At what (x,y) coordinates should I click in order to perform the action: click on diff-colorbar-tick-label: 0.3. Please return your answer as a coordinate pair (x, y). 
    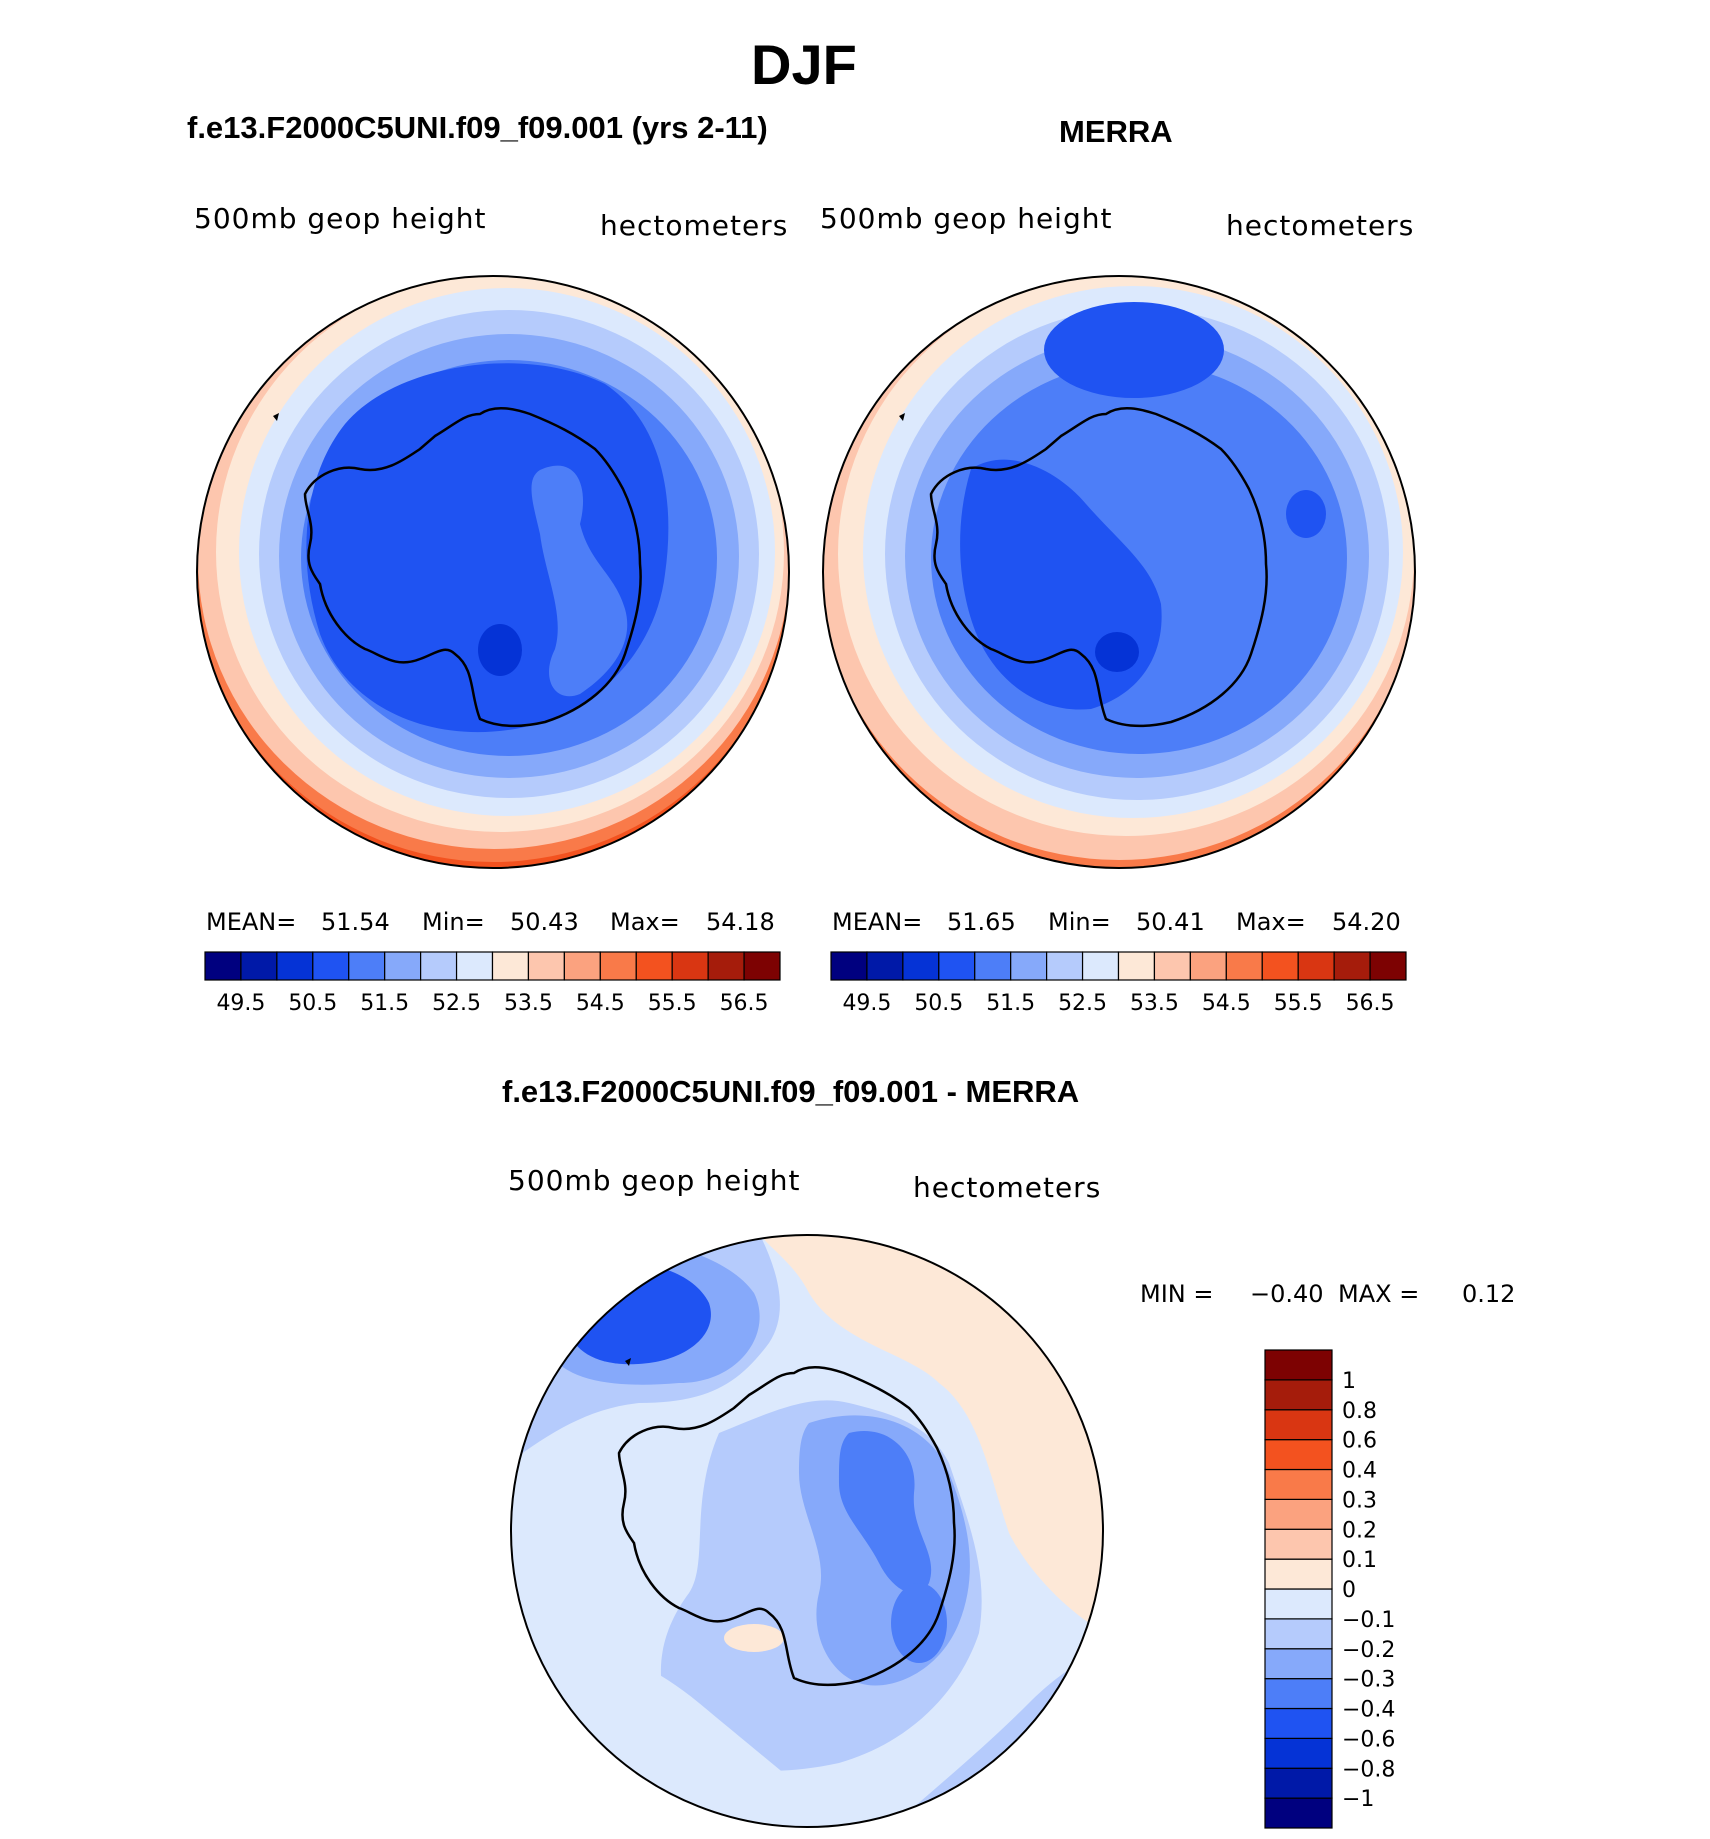
    Looking at the image, I should click on (1359, 1500).